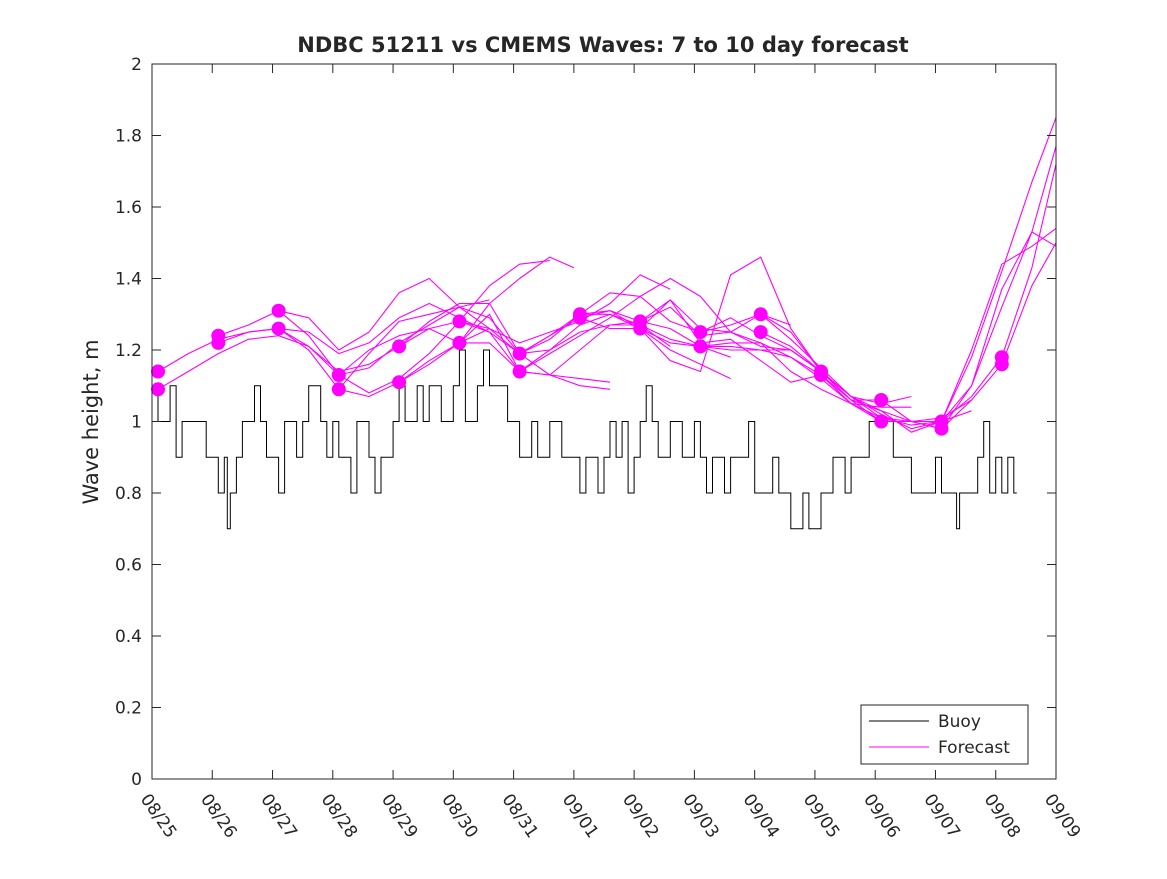 The height and width of the screenshot is (879, 1167). What do you see at coordinates (128, 637) in the screenshot?
I see `y-tick-label: 0.4` at bounding box center [128, 637].